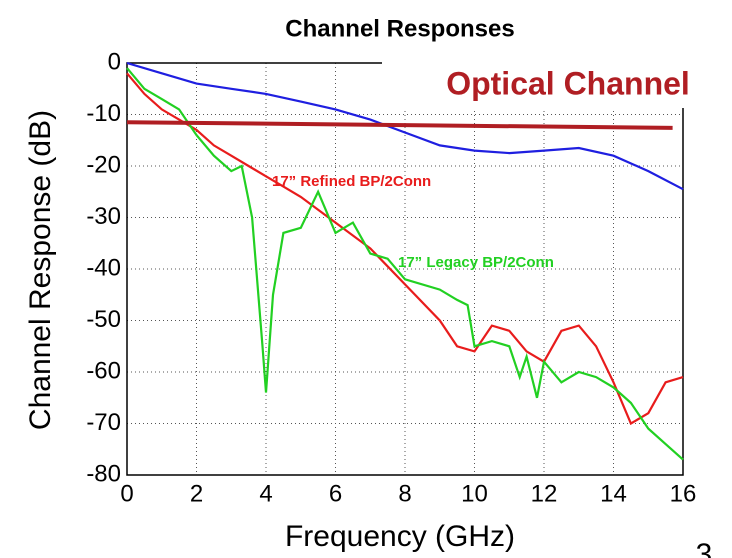 This screenshot has width=732, height=558. What do you see at coordinates (544, 493) in the screenshot?
I see `x-tick-label: 12` at bounding box center [544, 493].